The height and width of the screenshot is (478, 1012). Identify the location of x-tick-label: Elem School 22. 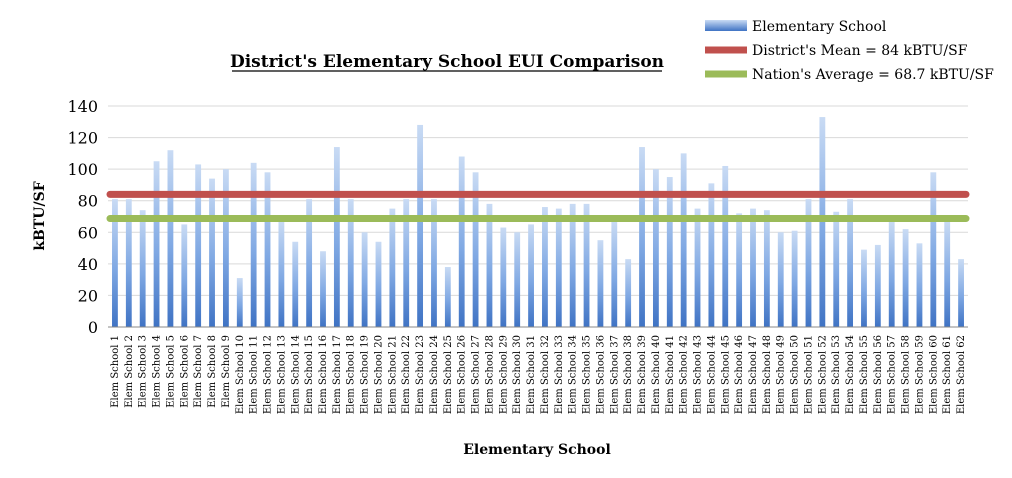
(406, 374).